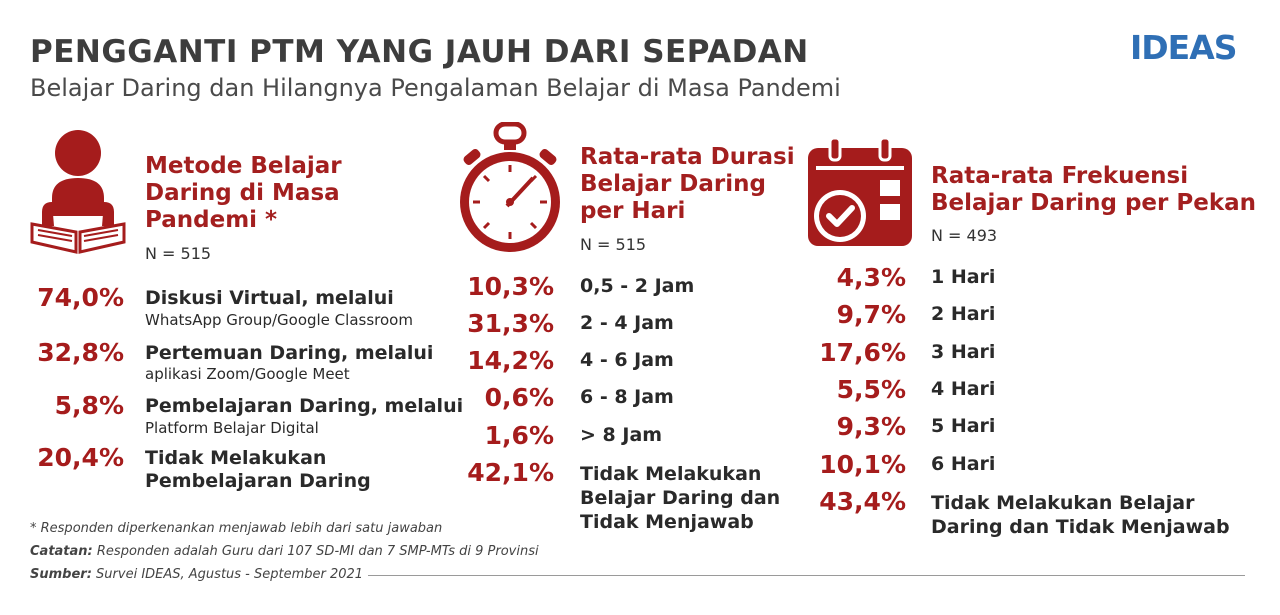 This screenshot has height=615, width=1280. What do you see at coordinates (510, 472) in the screenshot?
I see `section2-pct: 42,1%` at bounding box center [510, 472].